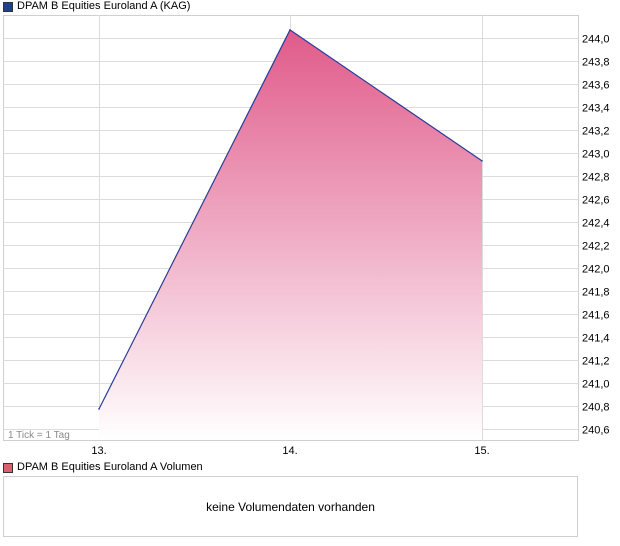 The height and width of the screenshot is (546, 620). What do you see at coordinates (596, 316) in the screenshot?
I see `y-tick-label: 241,6` at bounding box center [596, 316].